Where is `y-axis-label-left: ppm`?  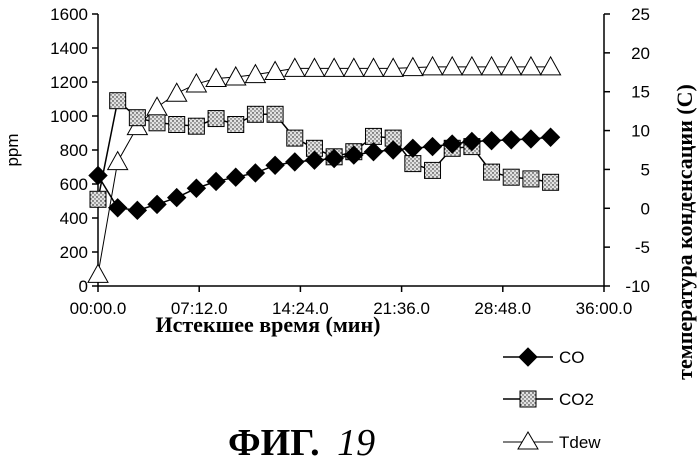 y-axis-label-left: ppm is located at coordinates (12, 149).